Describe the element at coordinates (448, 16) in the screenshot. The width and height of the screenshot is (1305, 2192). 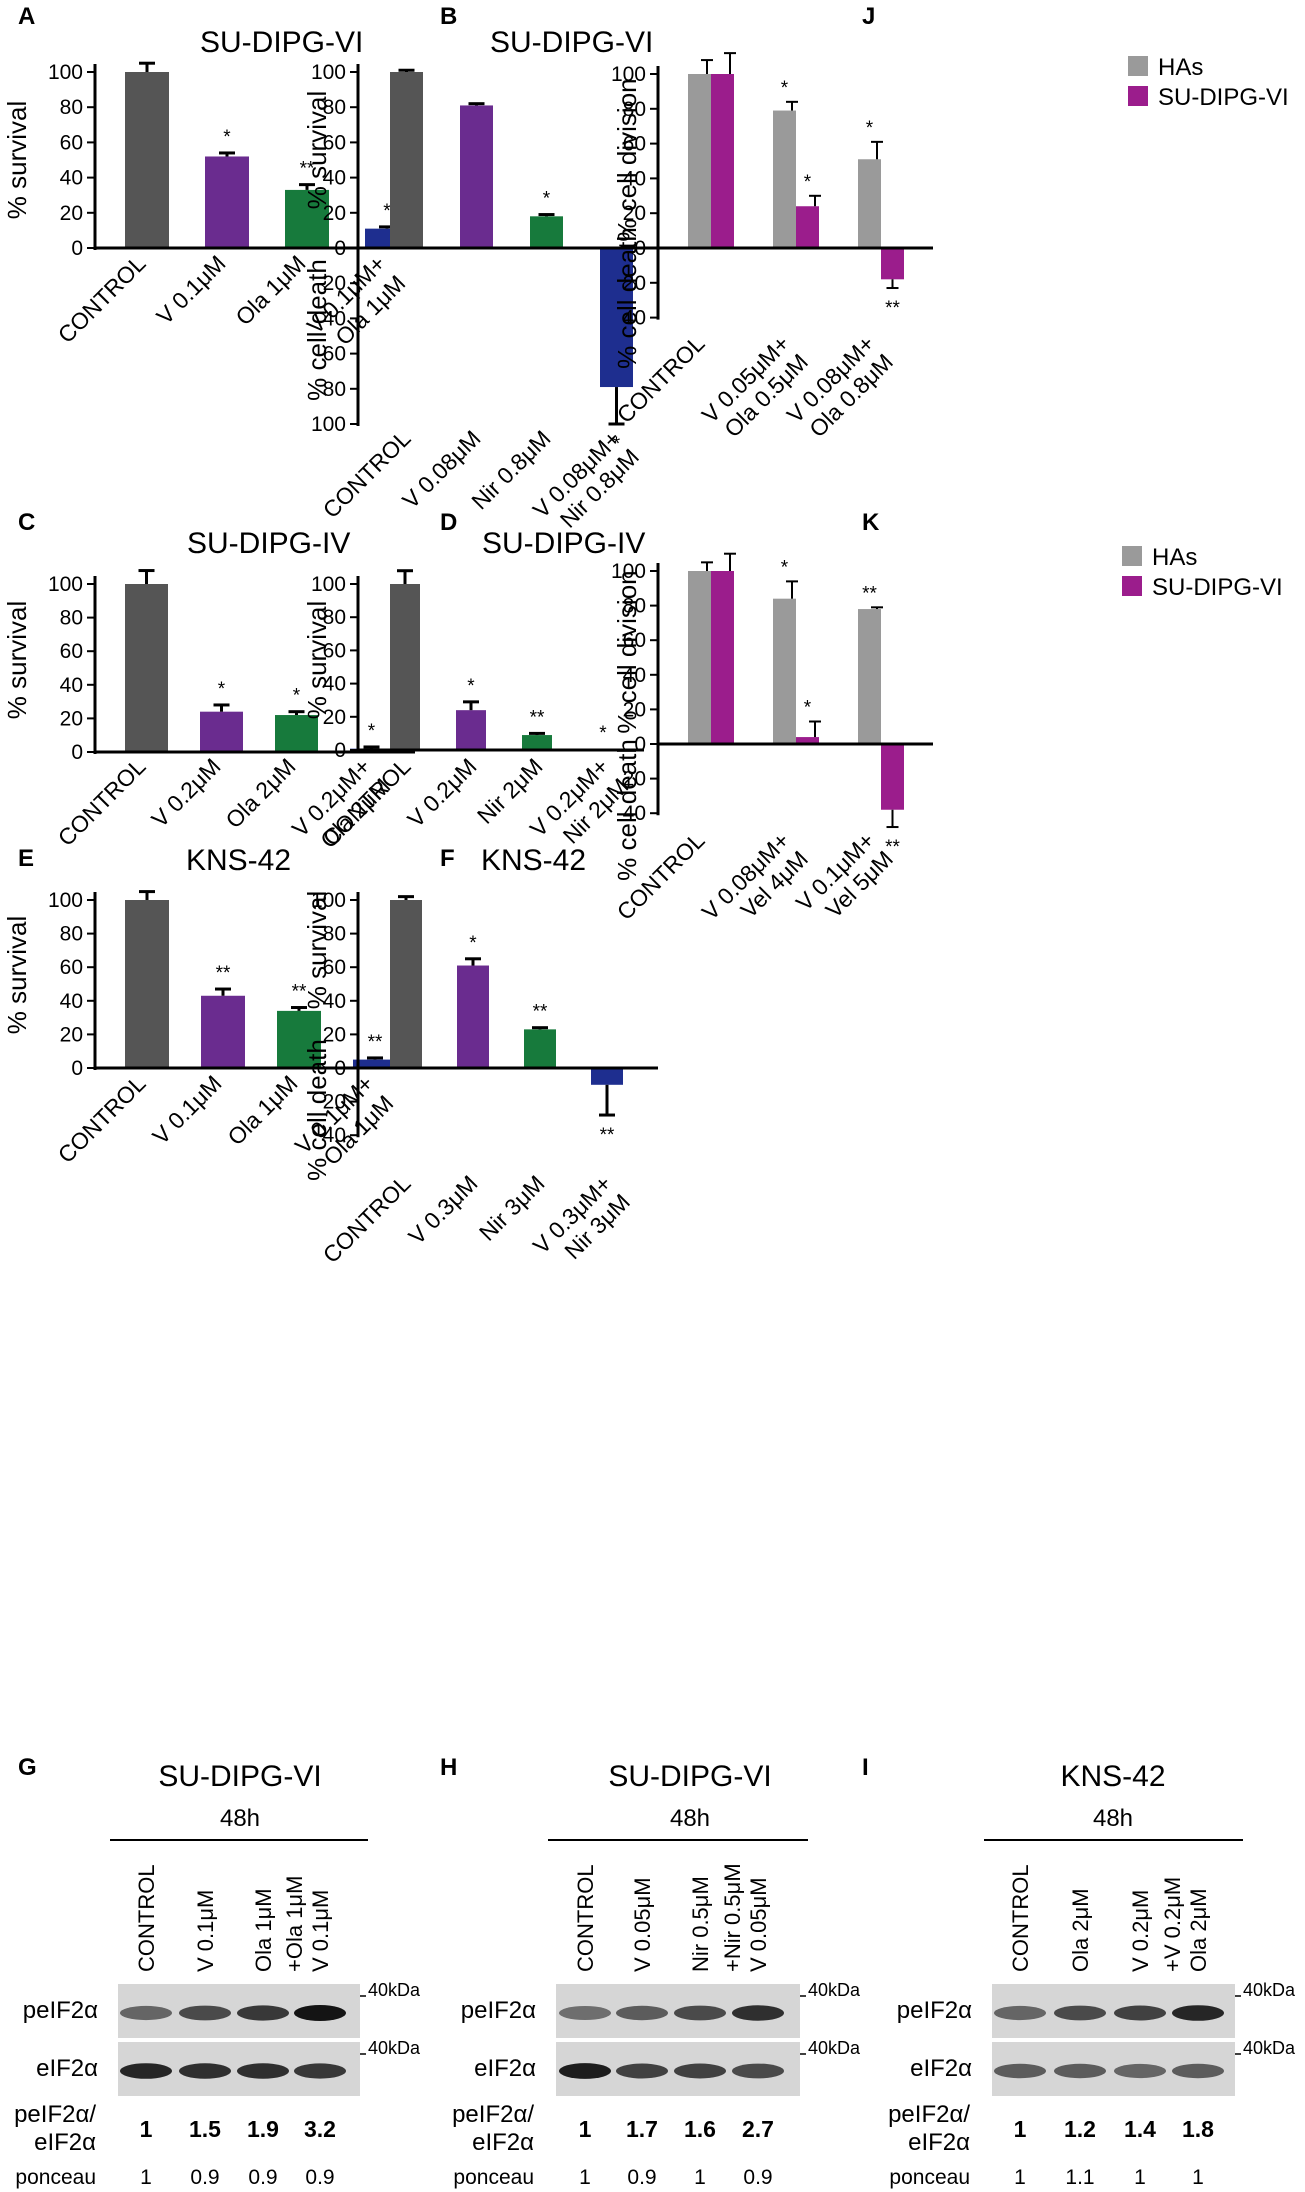
I see `panel-label: B` at that location.